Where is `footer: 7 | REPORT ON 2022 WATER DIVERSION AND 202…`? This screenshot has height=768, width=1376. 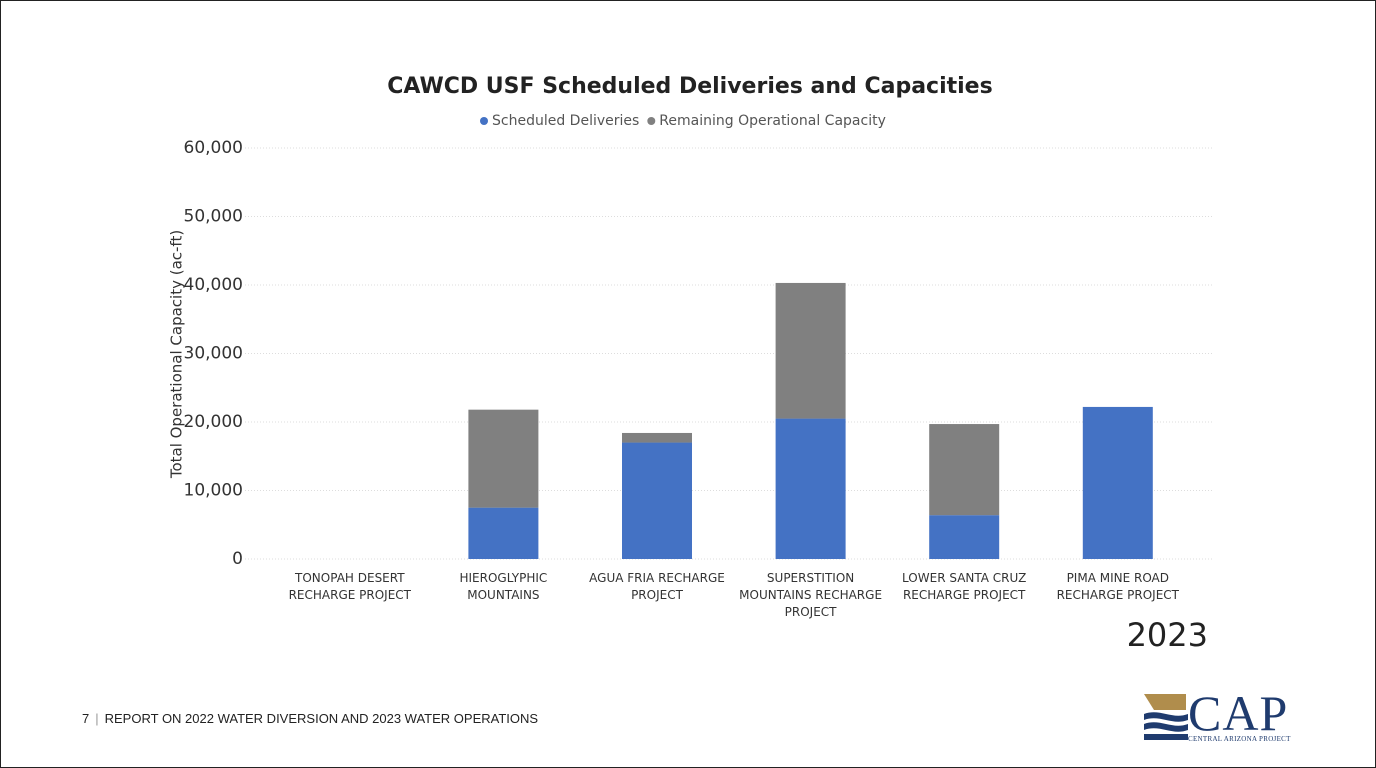 footer: 7 | REPORT ON 2022 WATER DIVERSION AND 202… is located at coordinates (310, 718).